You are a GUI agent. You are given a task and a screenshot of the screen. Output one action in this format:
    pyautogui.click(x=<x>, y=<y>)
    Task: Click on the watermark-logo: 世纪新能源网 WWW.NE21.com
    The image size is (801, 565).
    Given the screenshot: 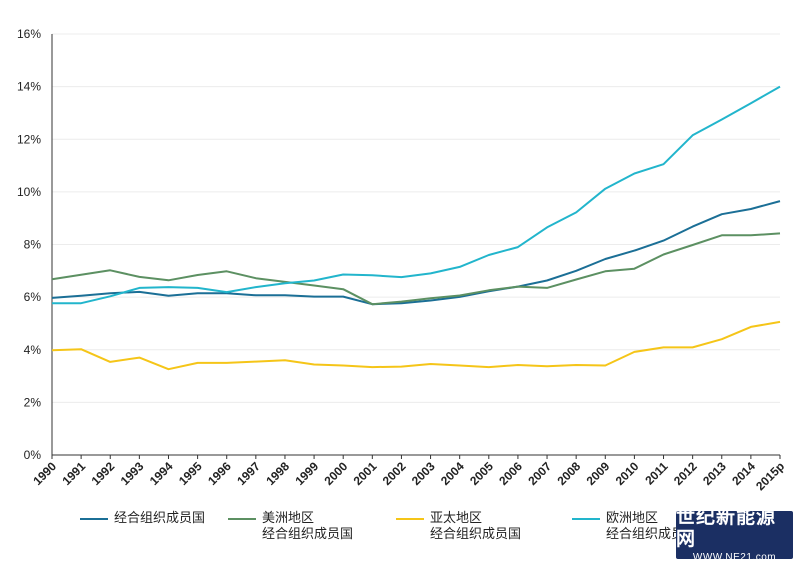 What is the action you would take?
    pyautogui.click(x=734, y=535)
    